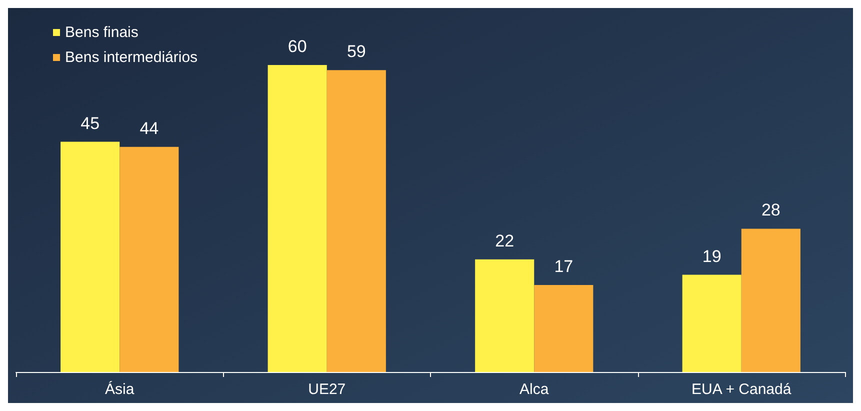 Image resolution: width=861 pixels, height=411 pixels. What do you see at coordinates (742, 389) in the screenshot?
I see `x-tick-label: EUA + Canadá` at bounding box center [742, 389].